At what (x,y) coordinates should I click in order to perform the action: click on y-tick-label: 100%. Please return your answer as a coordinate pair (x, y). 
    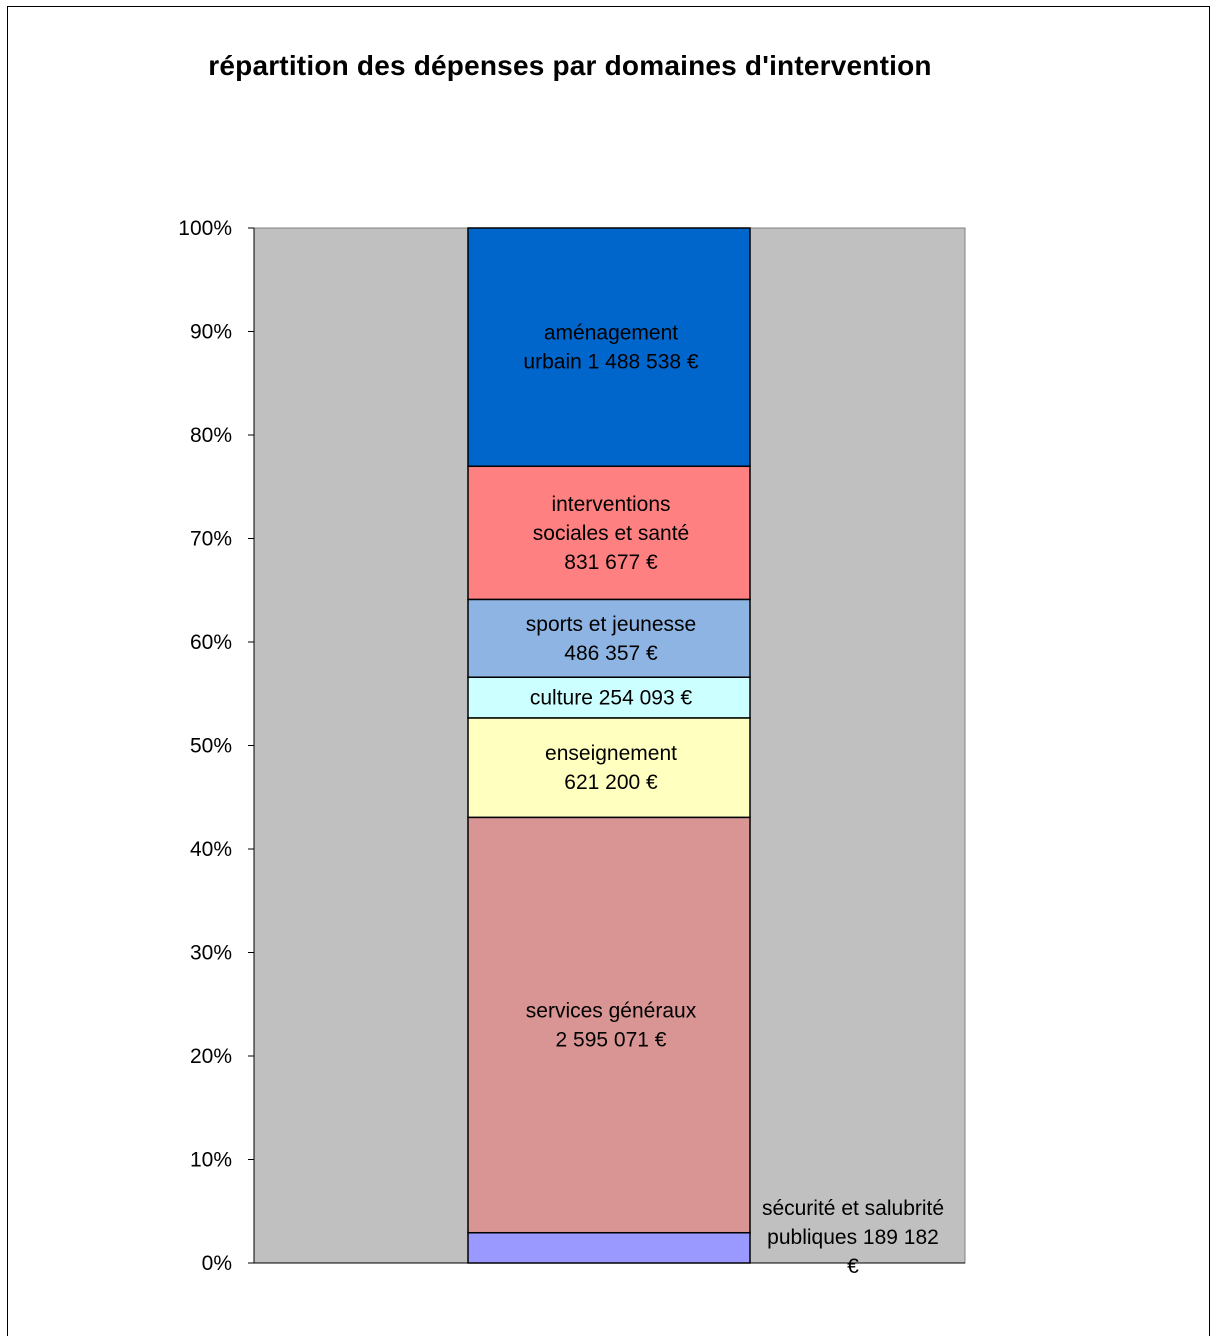
    Looking at the image, I should click on (205, 228).